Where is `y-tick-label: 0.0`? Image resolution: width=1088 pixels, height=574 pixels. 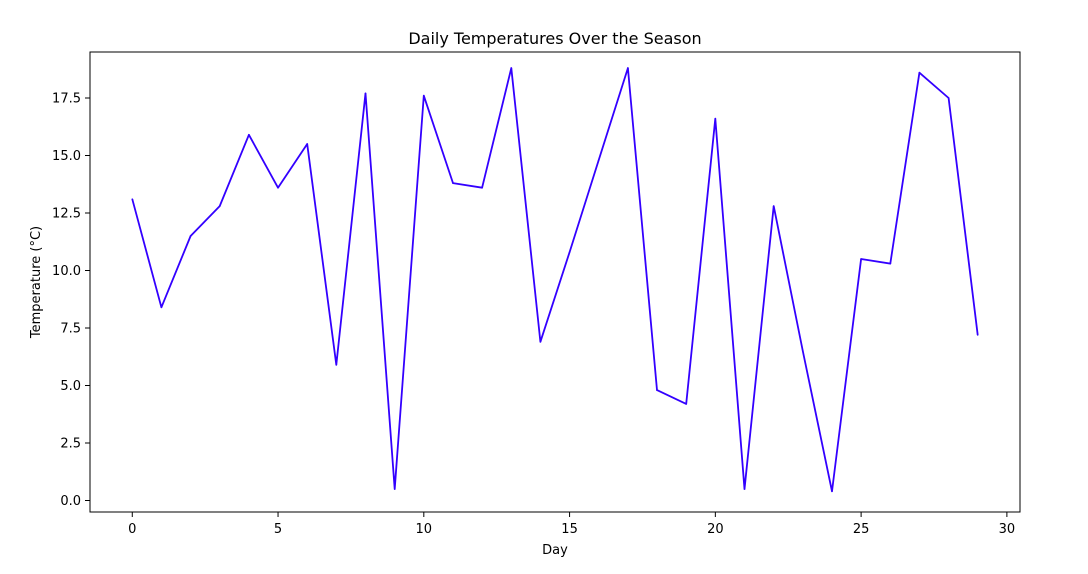
y-tick-label: 0.0 is located at coordinates (70, 501).